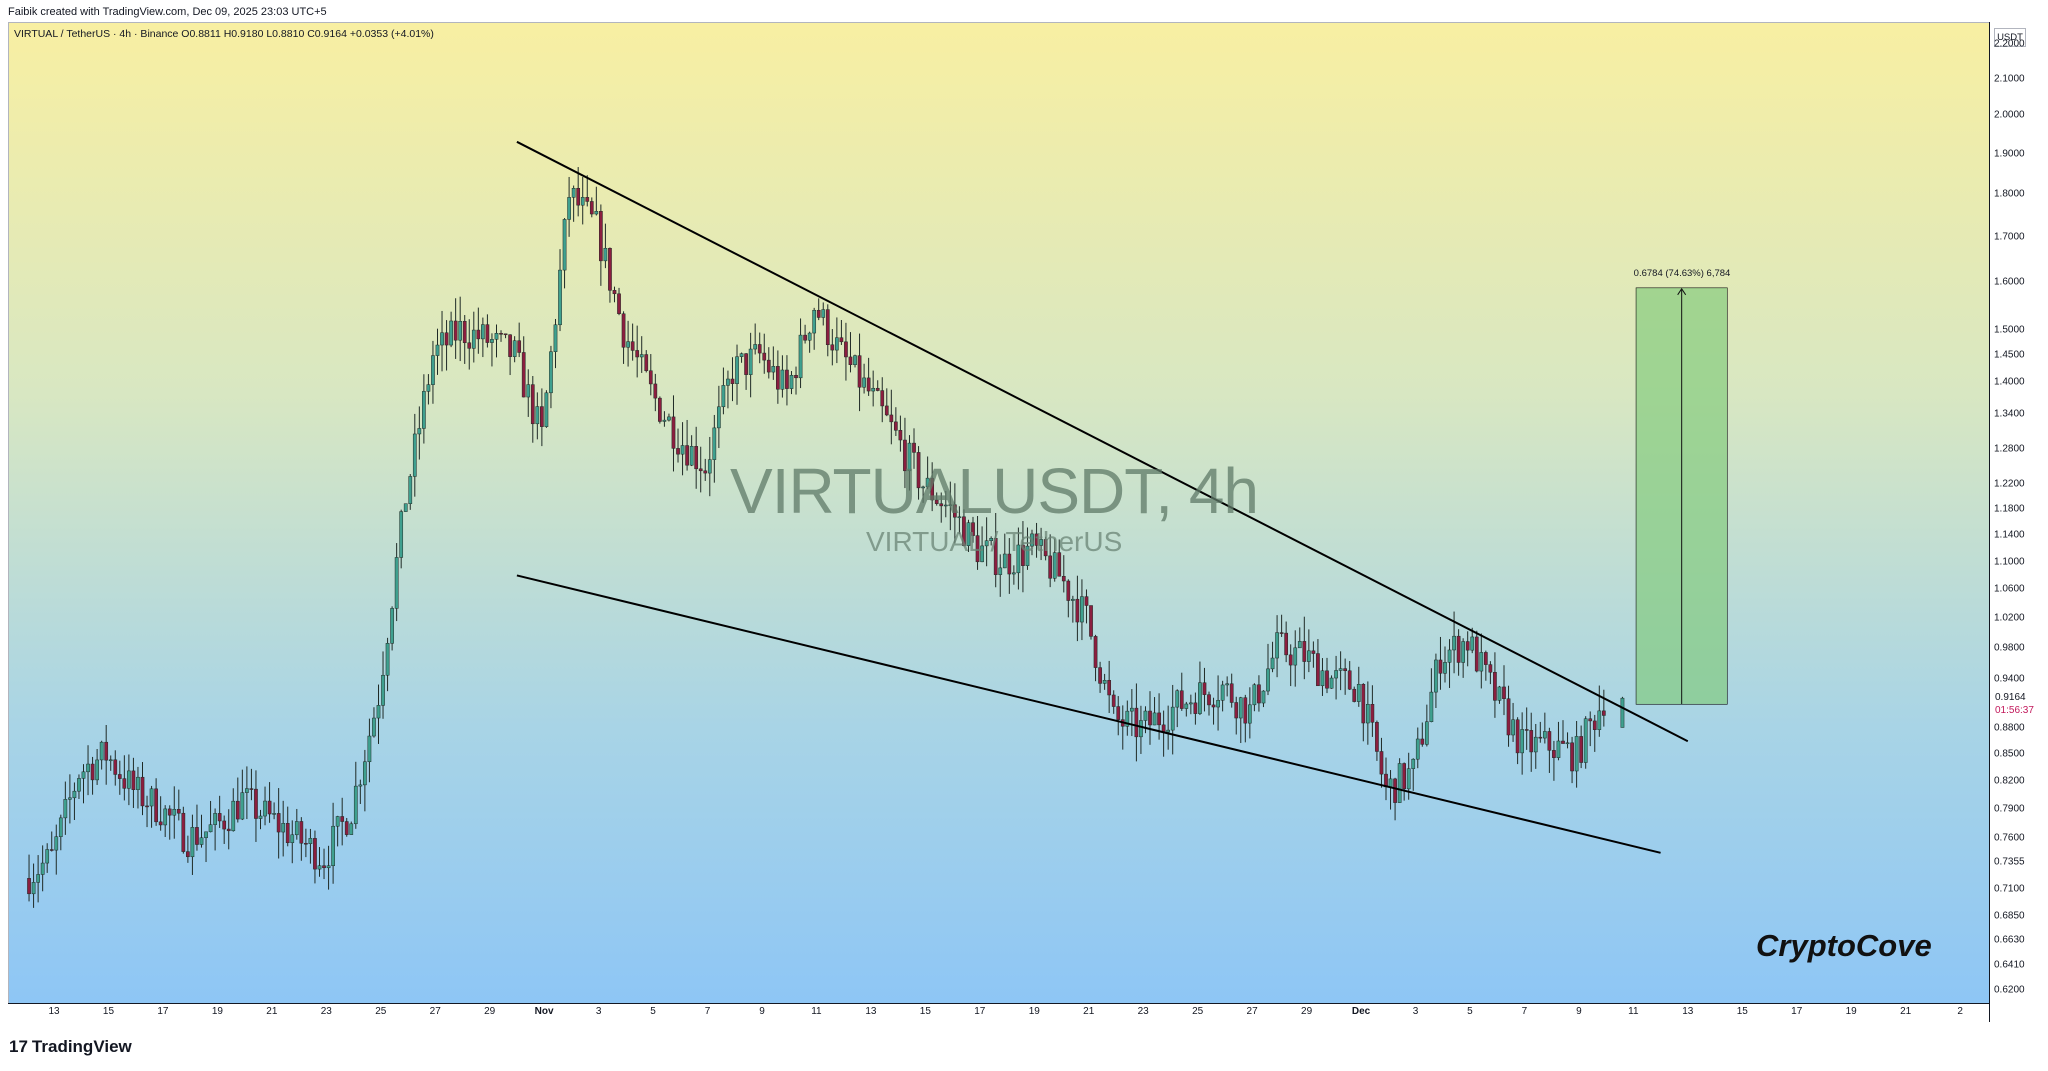 Image resolution: width=2048 pixels, height=1071 pixels. I want to click on price-axis-tick: 2.1000, so click(2009, 79).